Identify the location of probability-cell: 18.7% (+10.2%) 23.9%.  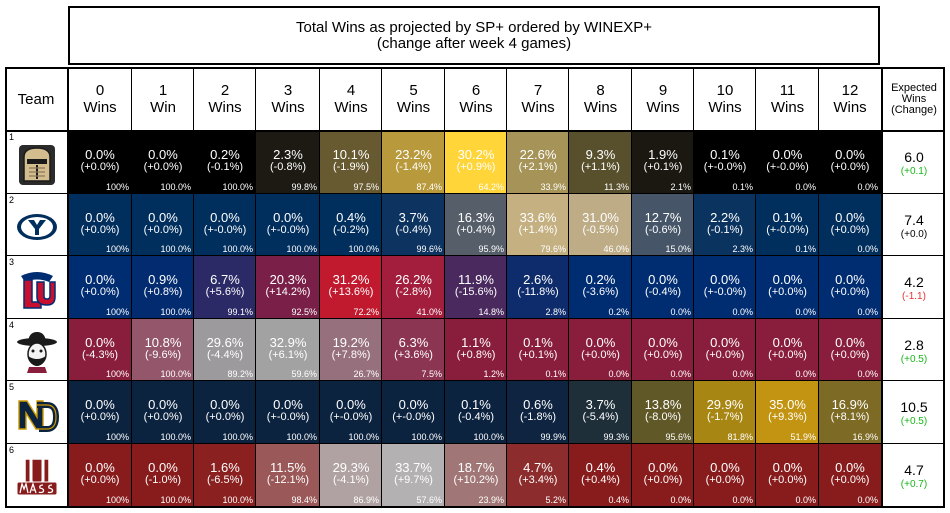
(476, 475).